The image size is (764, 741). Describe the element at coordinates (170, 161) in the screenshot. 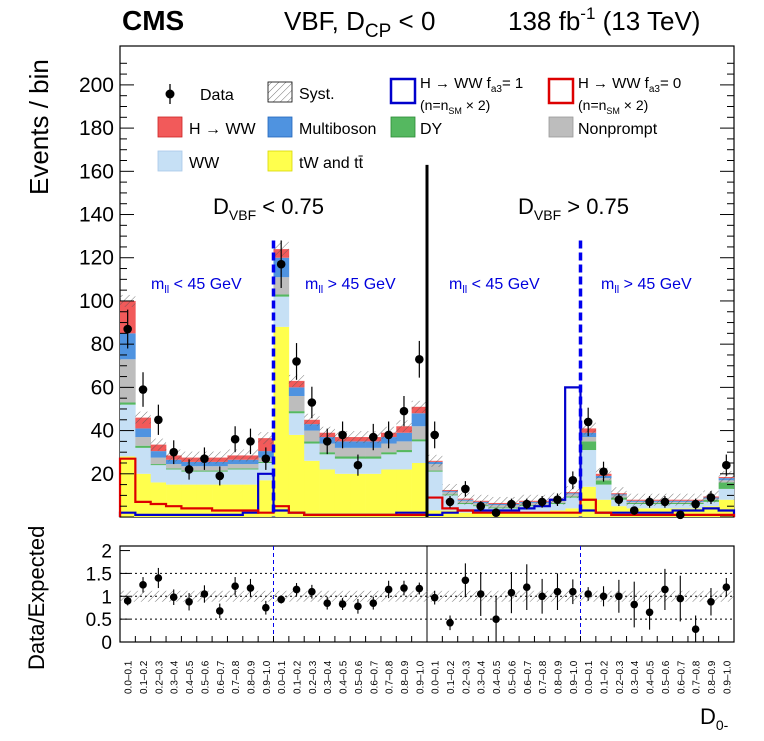

I see `legend-ww-swatch` at that location.